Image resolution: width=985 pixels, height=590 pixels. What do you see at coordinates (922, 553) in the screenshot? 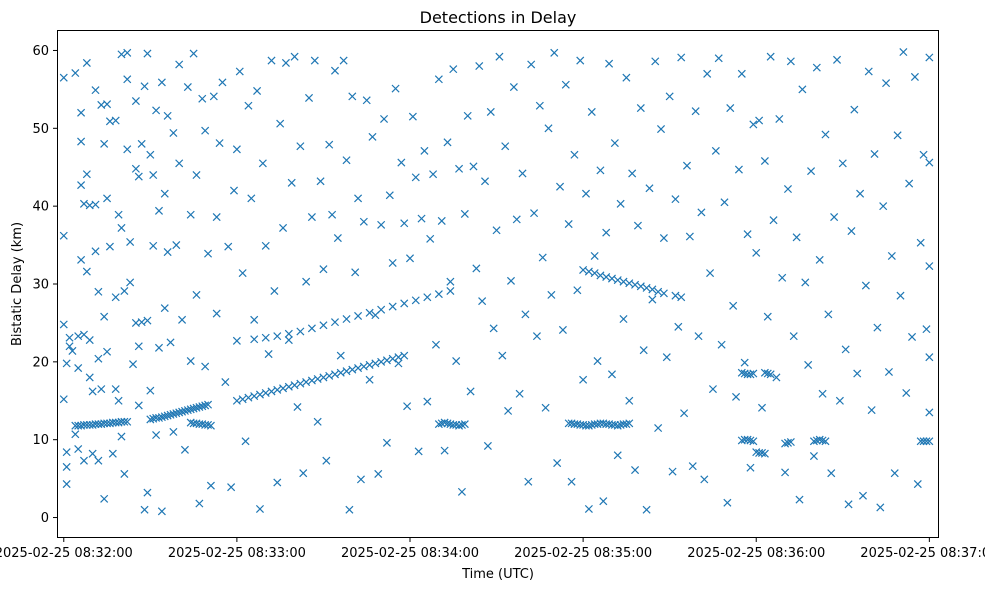
I see `x-tick-label: 2025-02-25 08:37:00` at bounding box center [922, 553].